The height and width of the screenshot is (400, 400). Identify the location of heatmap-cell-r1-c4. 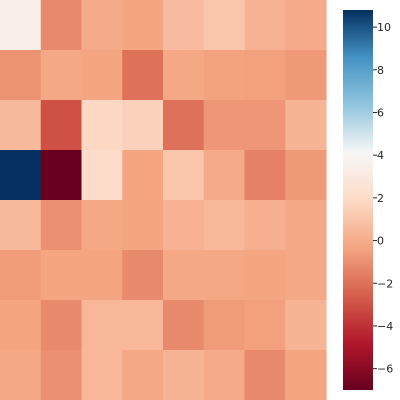
(184, 75).